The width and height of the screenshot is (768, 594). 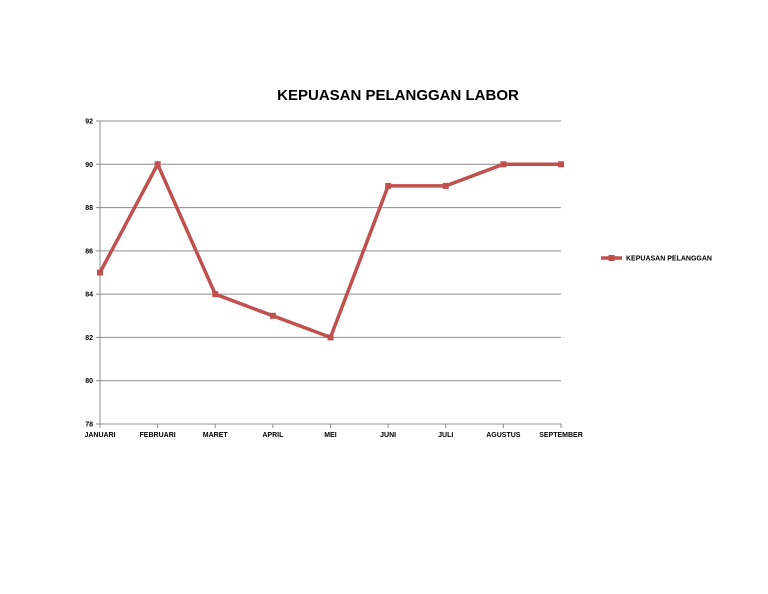 What do you see at coordinates (89, 251) in the screenshot?
I see `y-tick-label: 86` at bounding box center [89, 251].